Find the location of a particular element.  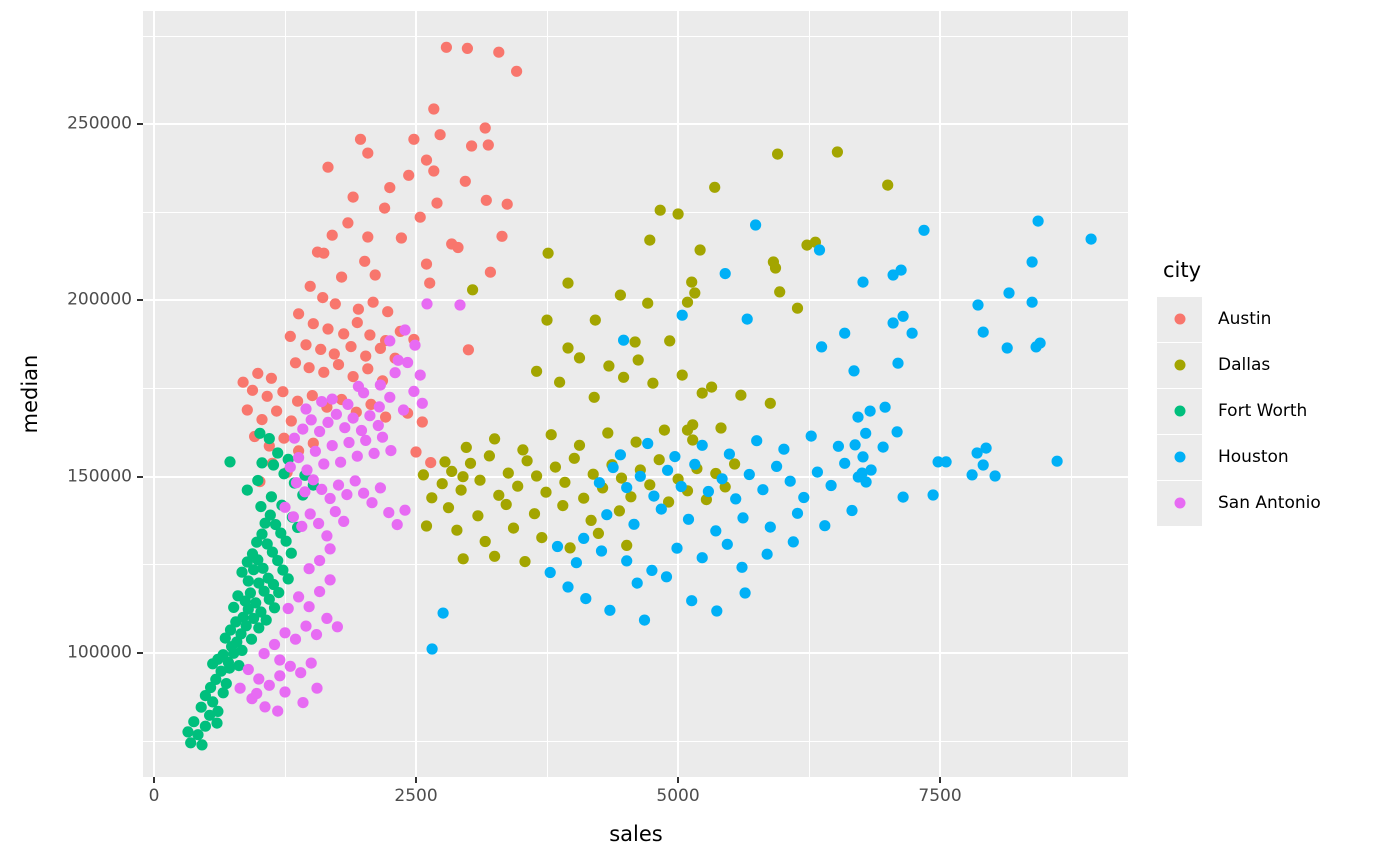

y-major-gridline is located at coordinates (635, 300).